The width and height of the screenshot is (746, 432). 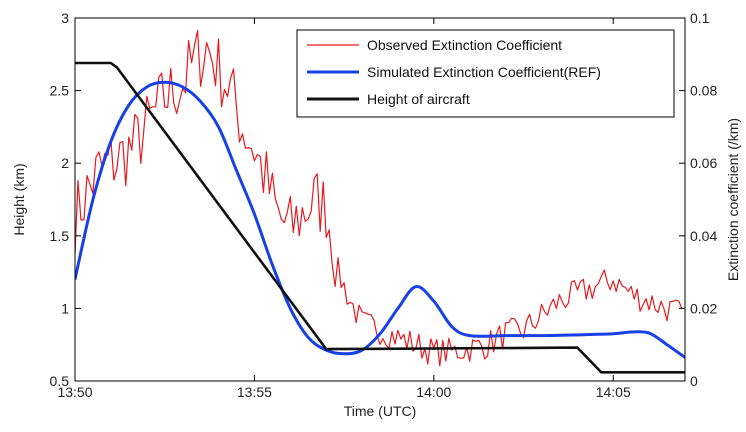 I want to click on x-tick-label: 14:00, so click(x=433, y=392).